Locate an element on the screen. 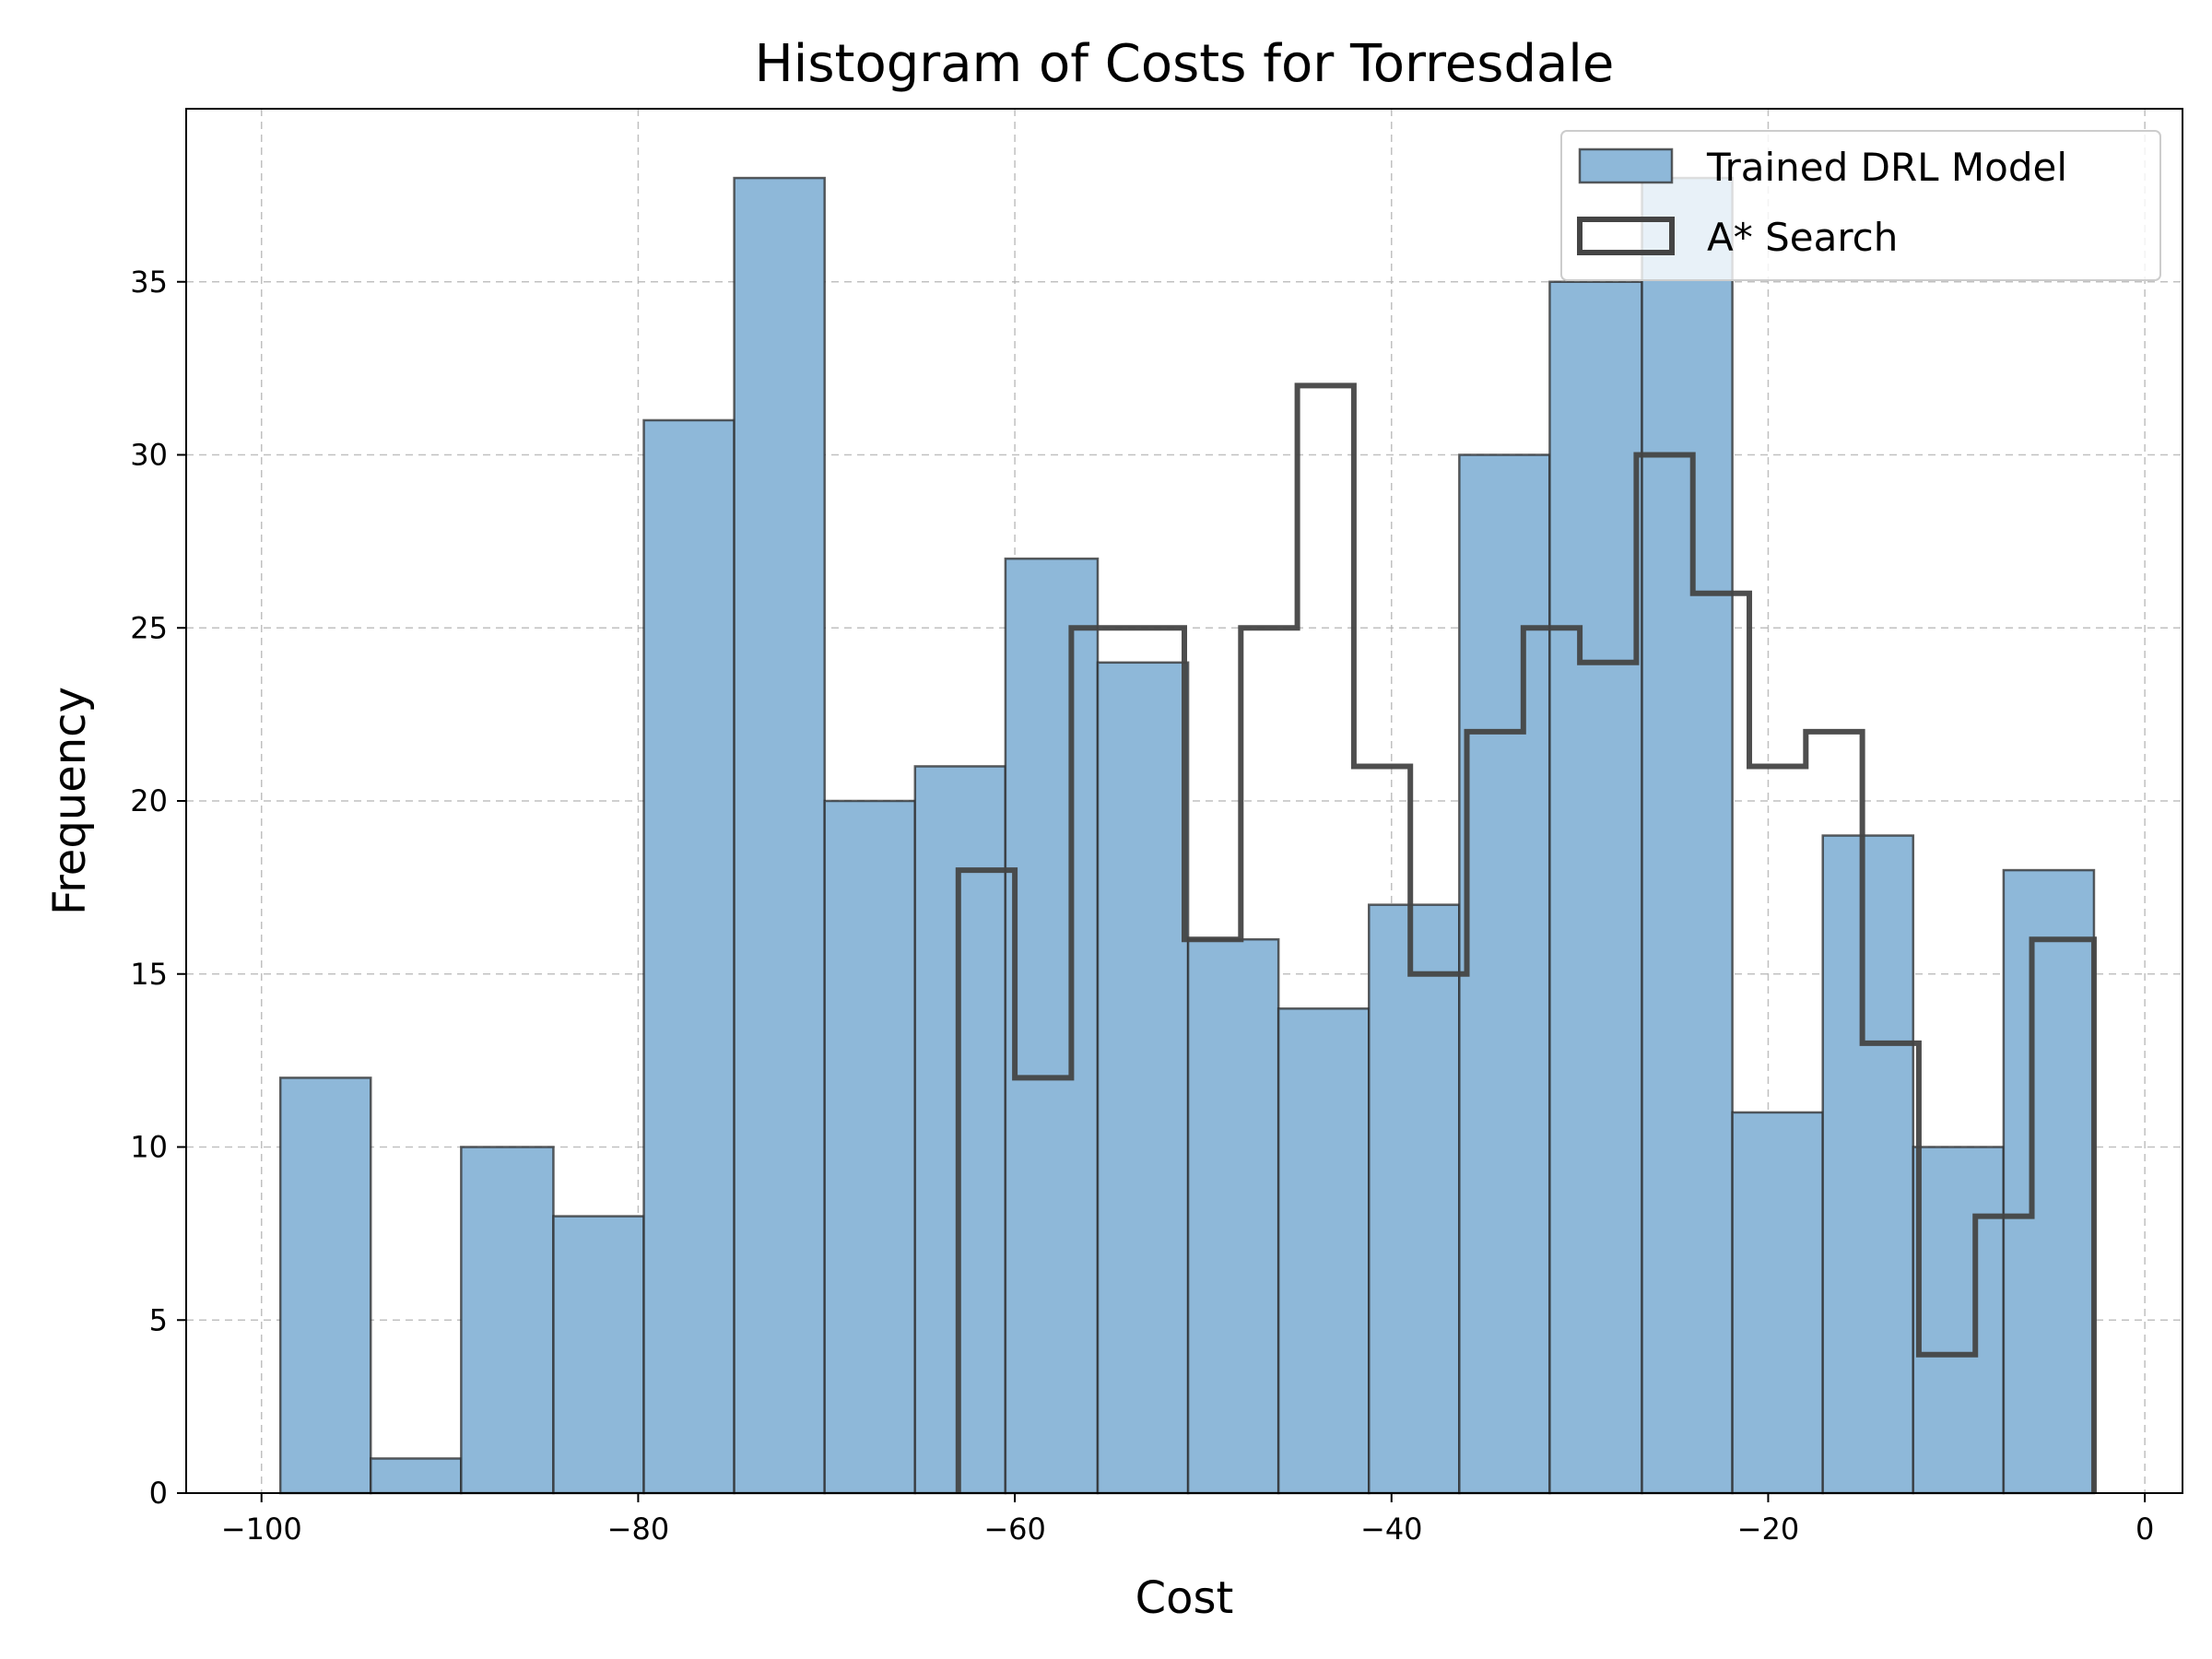 This screenshot has height=1659, width=2212. y-tick-label-5: 25 is located at coordinates (149, 627).